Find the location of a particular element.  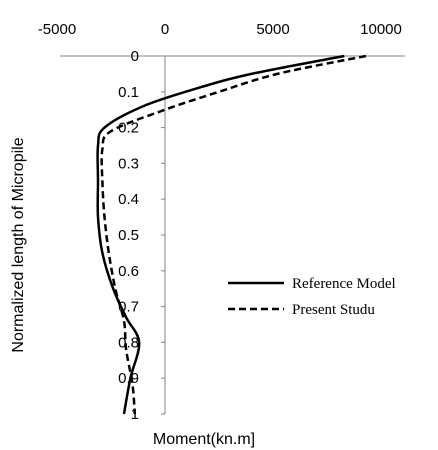

y-tick-label: 0.8 is located at coordinates (128, 342).